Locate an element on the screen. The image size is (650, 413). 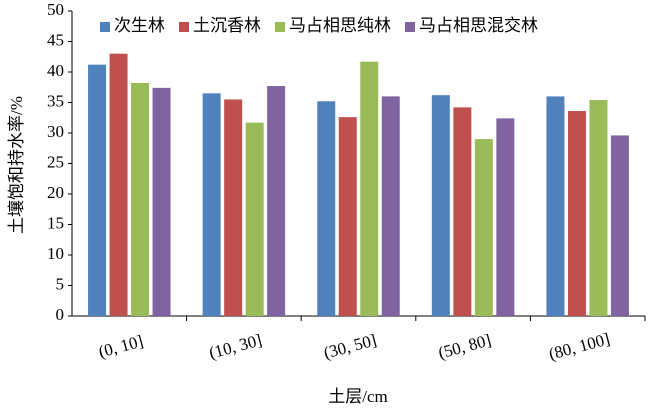
x-axis-label: 土层/cm is located at coordinates (358, 396).